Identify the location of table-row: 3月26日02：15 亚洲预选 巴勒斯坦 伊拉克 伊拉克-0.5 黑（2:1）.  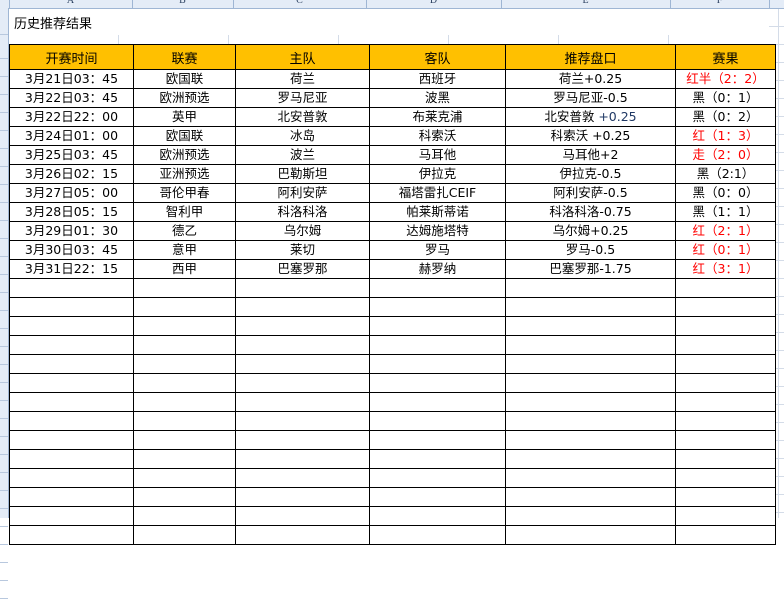
(392, 174).